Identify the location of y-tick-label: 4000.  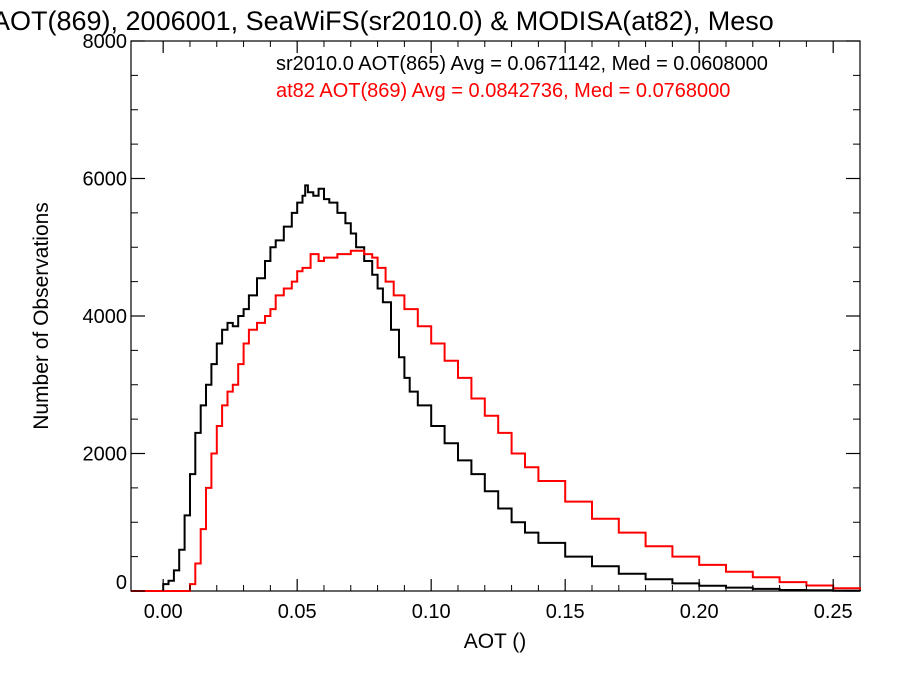
(105, 317).